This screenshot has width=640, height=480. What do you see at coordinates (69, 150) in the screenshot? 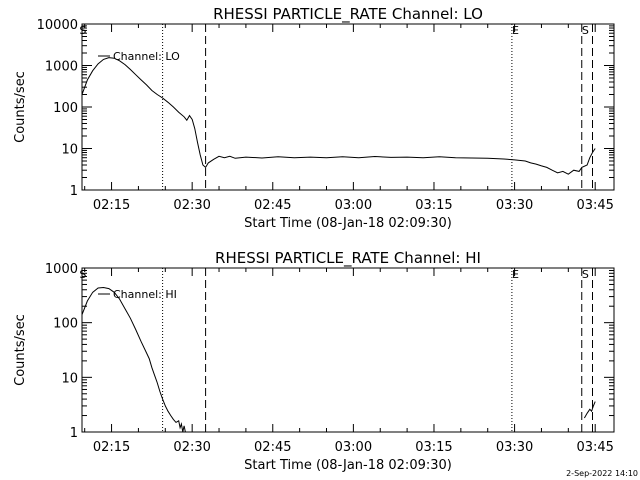
I see `chart-0-ytick-label: 10` at bounding box center [69, 150].